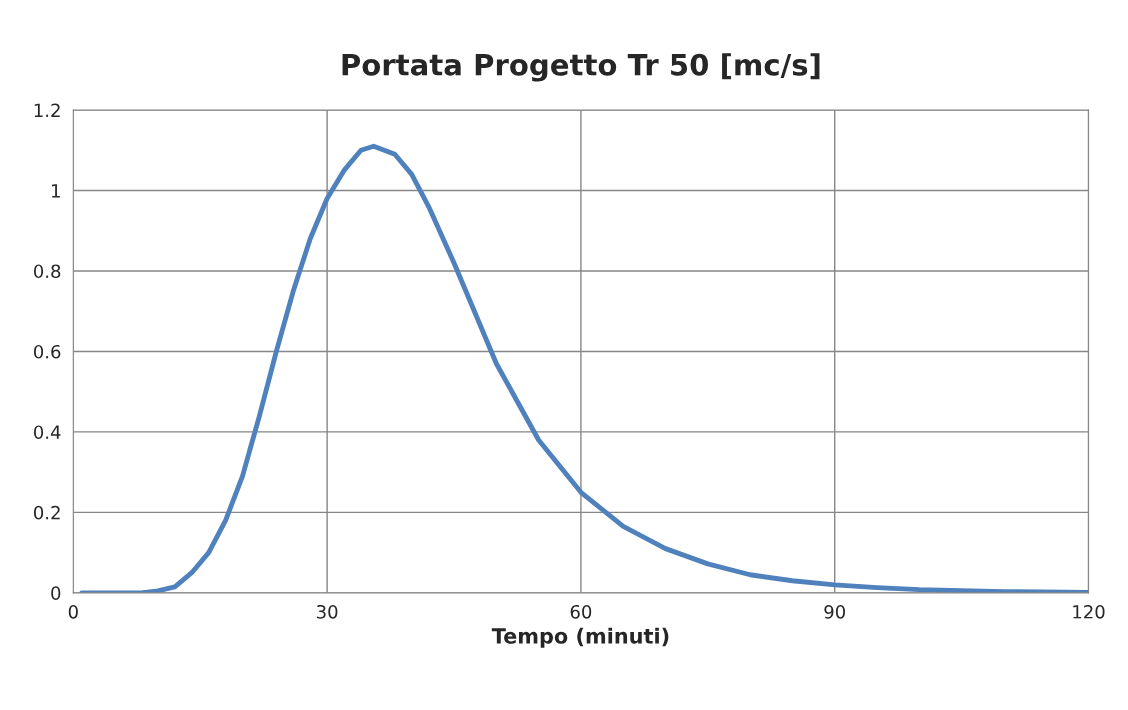 This screenshot has width=1128, height=710. I want to click on chart-title: Portata Progetto Tr 50 [mc/s], so click(581, 67).